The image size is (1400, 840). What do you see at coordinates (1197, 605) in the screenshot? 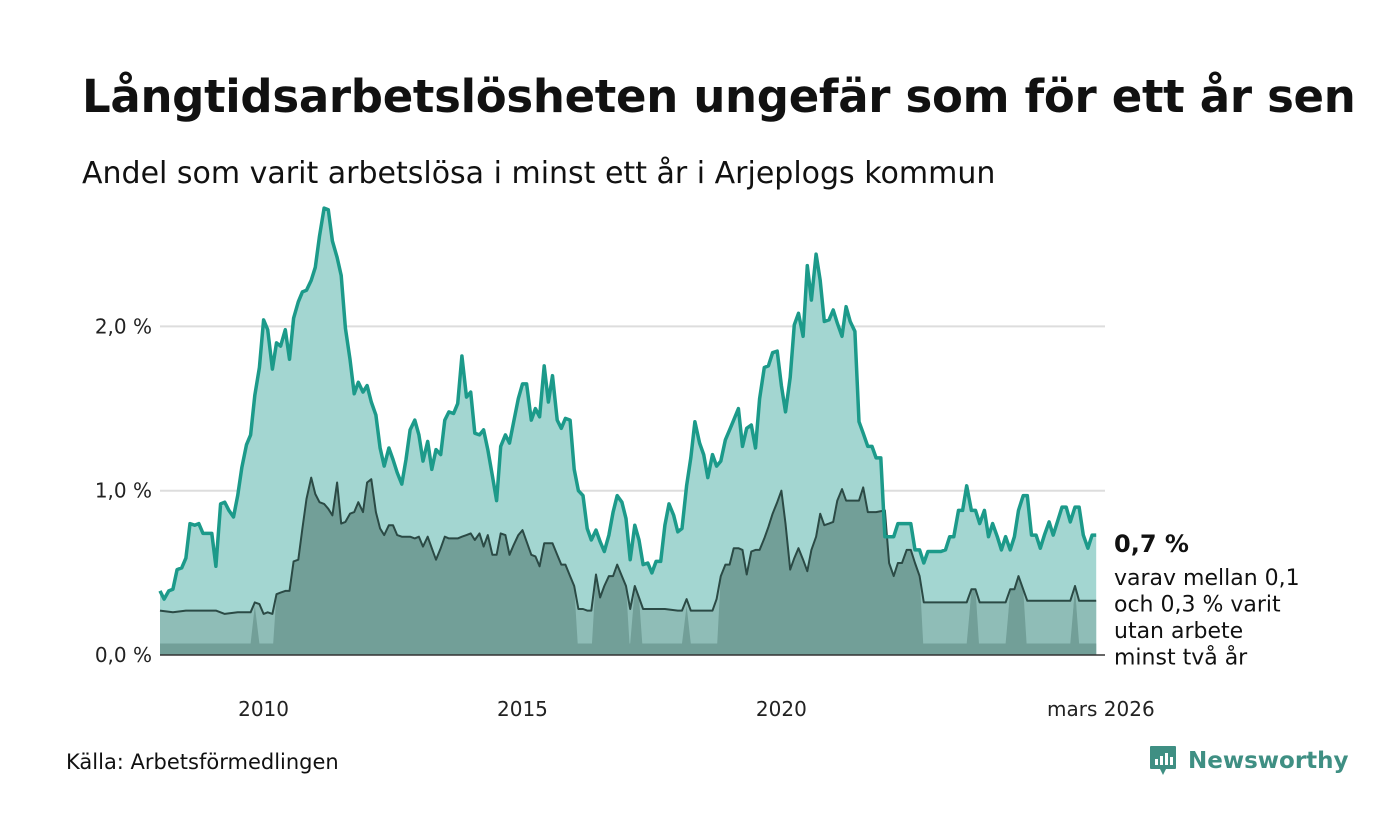
I see `annotation-line-1: och 0,3 % varit` at bounding box center [1197, 605].